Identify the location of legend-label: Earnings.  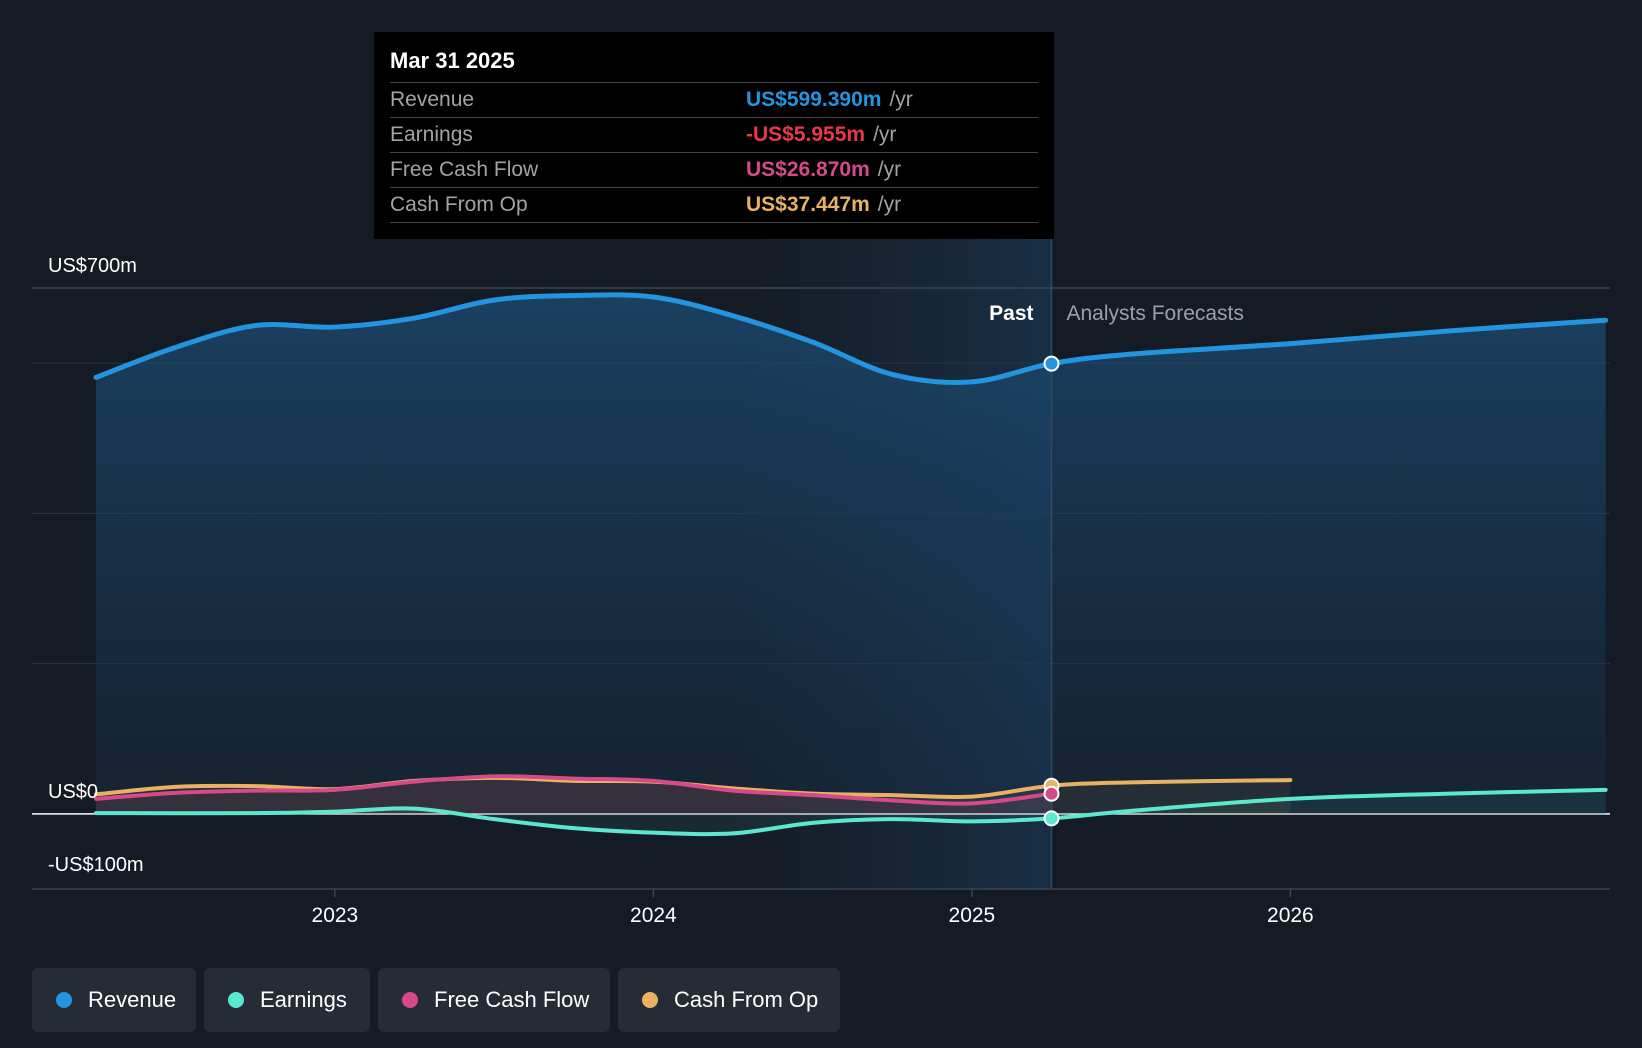
(303, 999).